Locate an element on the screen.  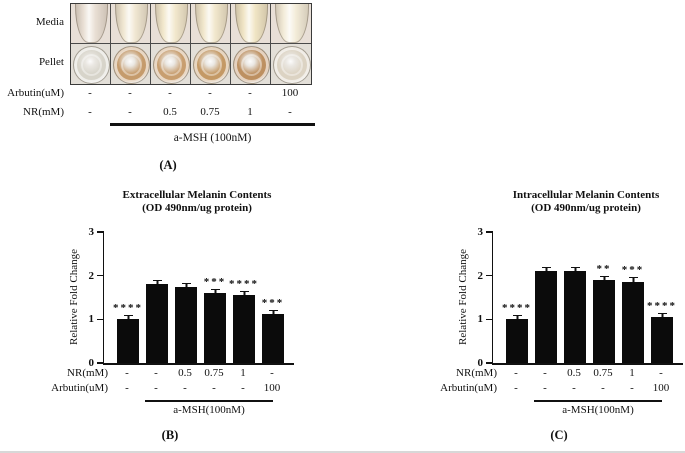
y-tick-label: 0 is located at coordinates (480, 363).